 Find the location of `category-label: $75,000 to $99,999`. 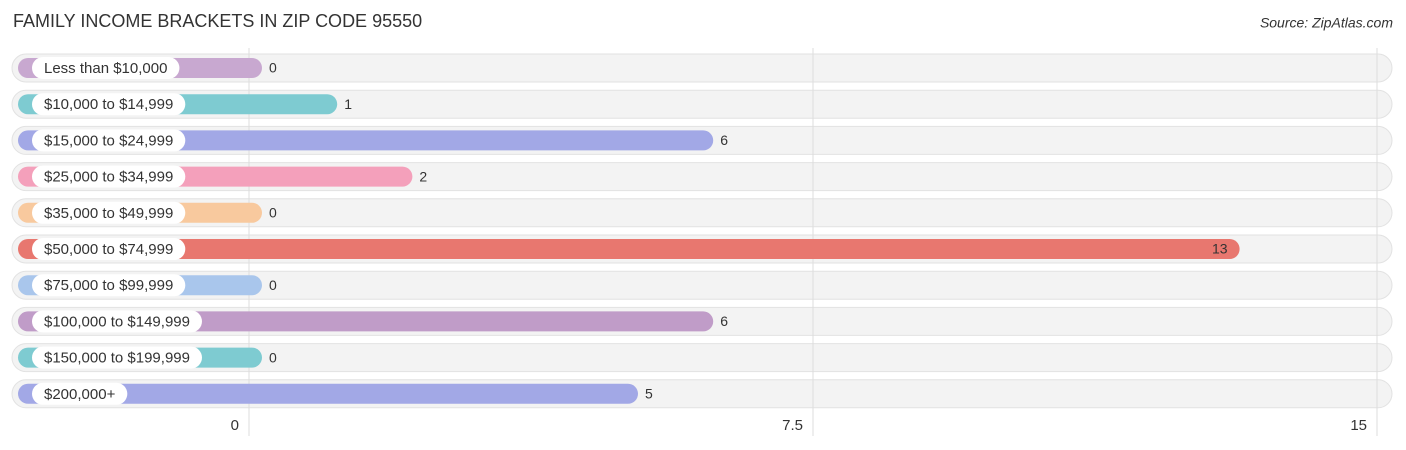

category-label: $75,000 to $99,999 is located at coordinates (108, 285).